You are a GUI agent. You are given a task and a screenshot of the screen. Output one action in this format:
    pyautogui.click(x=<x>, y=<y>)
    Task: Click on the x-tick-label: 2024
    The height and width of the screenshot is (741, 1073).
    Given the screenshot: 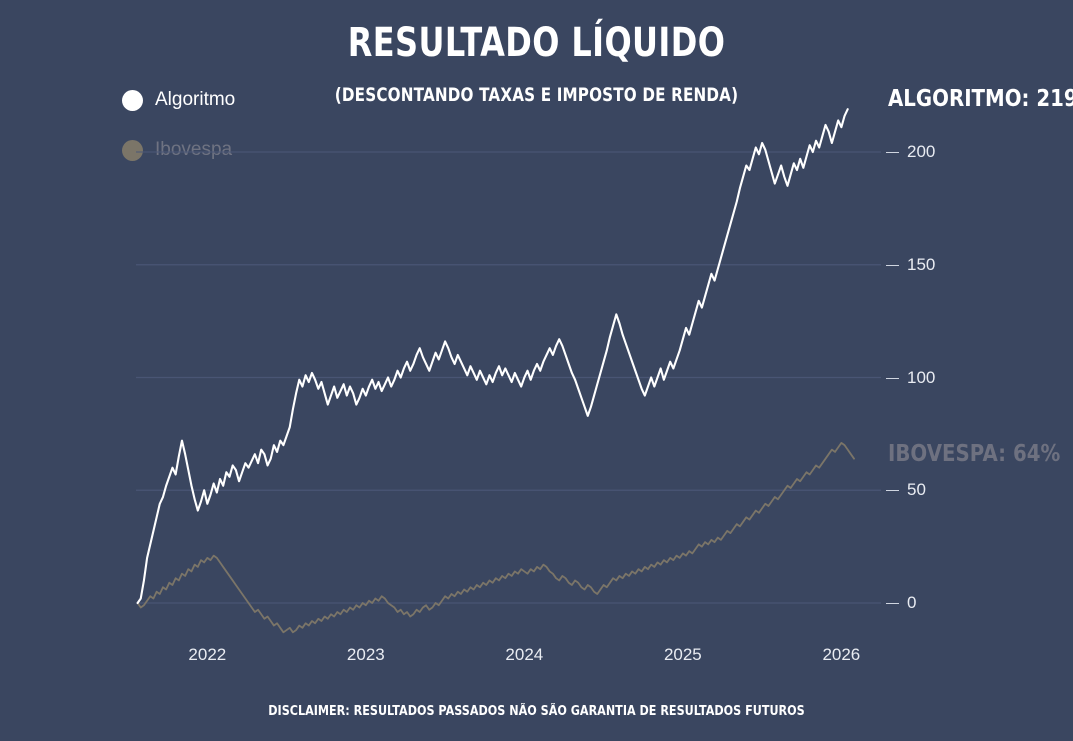 What is the action you would take?
    pyautogui.click(x=524, y=654)
    